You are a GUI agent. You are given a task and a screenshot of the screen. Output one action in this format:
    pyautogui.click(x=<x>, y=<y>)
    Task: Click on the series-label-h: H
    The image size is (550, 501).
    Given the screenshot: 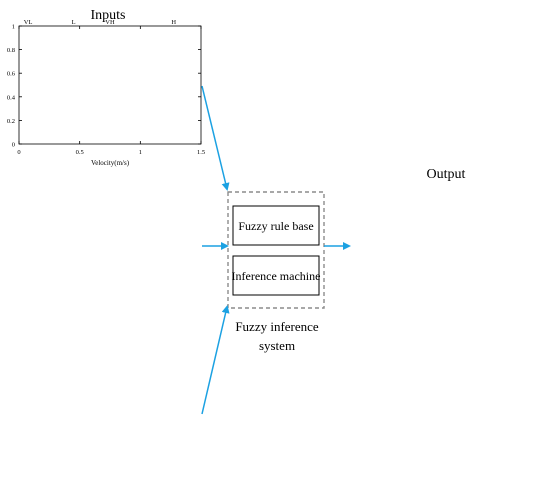 What is the action you would take?
    pyautogui.click(x=173, y=22)
    